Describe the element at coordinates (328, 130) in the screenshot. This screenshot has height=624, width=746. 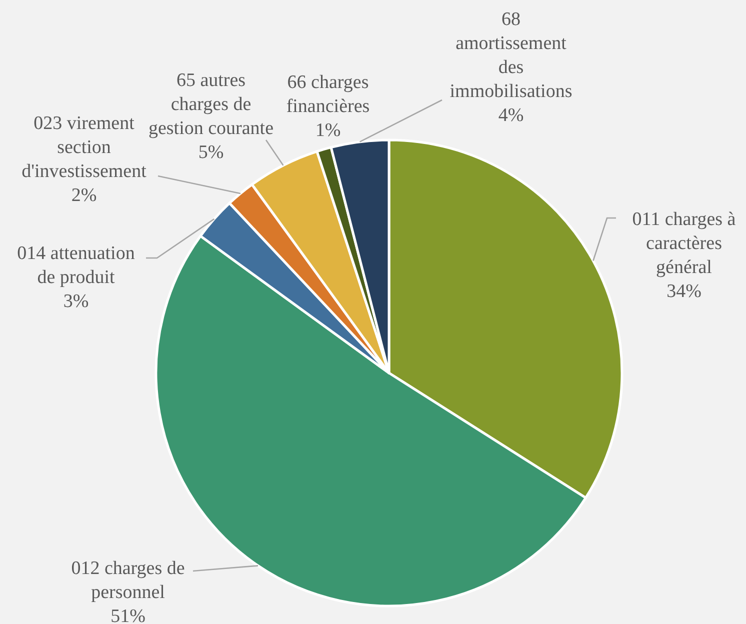
I see `data-label: 1%` at that location.